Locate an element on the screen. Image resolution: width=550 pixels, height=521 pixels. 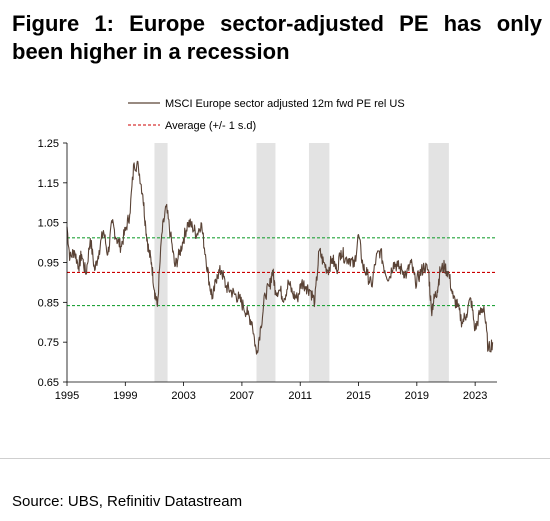
y-tick-label: 0.95 is located at coordinates (48, 264).